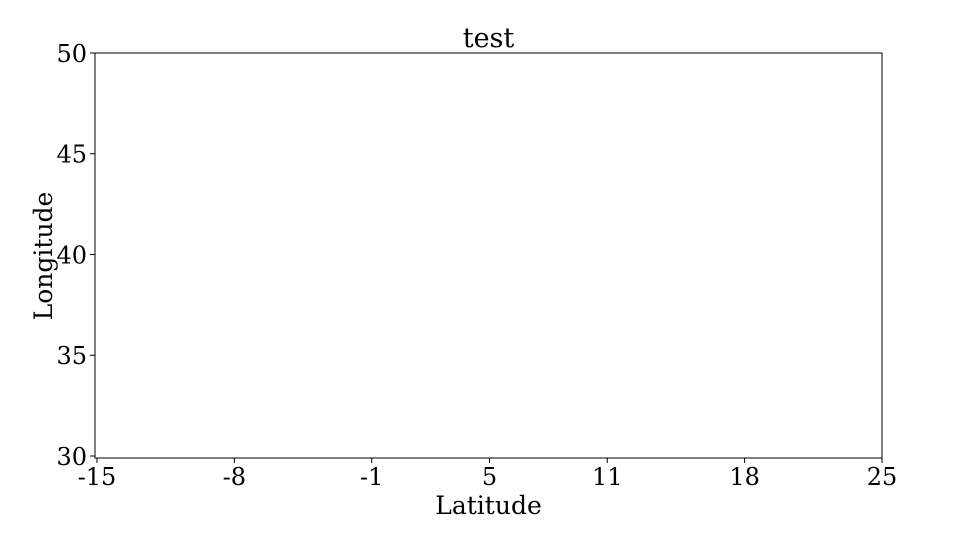  I want to click on x-tick-label: 18, so click(744, 477).